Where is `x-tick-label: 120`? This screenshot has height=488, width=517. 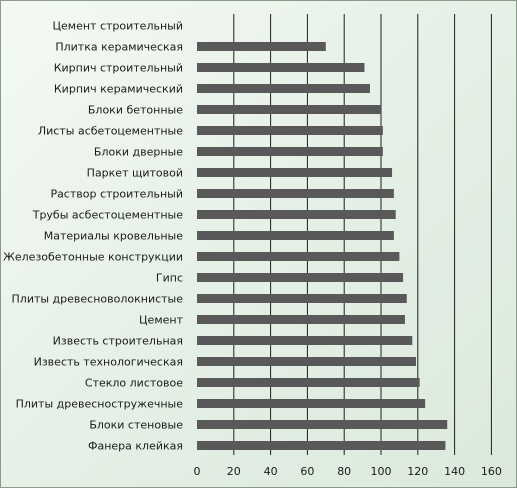
x-tick-label: 120 is located at coordinates (417, 471).